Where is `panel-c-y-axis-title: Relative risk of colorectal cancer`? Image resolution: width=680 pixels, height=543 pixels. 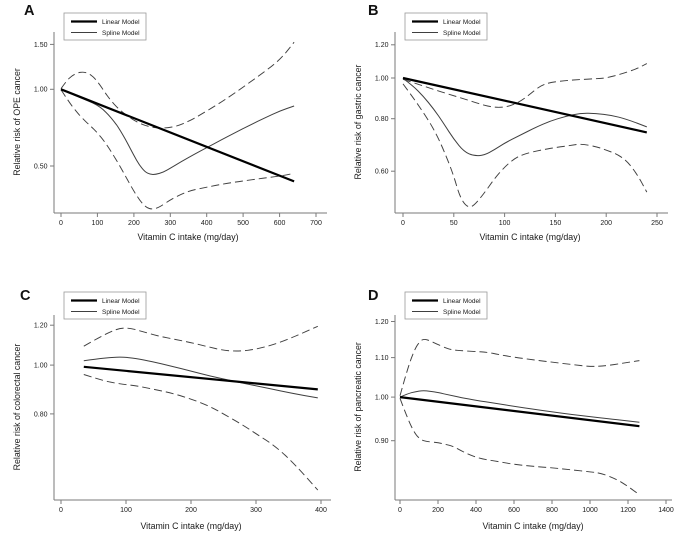
panel-c-y-axis-title: Relative risk of colorectal cancer is located at coordinates (17, 407).